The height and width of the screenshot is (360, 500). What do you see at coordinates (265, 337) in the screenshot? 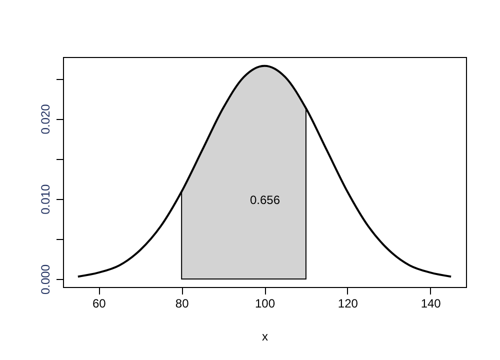
I see `x-axis-title: x` at bounding box center [265, 337].